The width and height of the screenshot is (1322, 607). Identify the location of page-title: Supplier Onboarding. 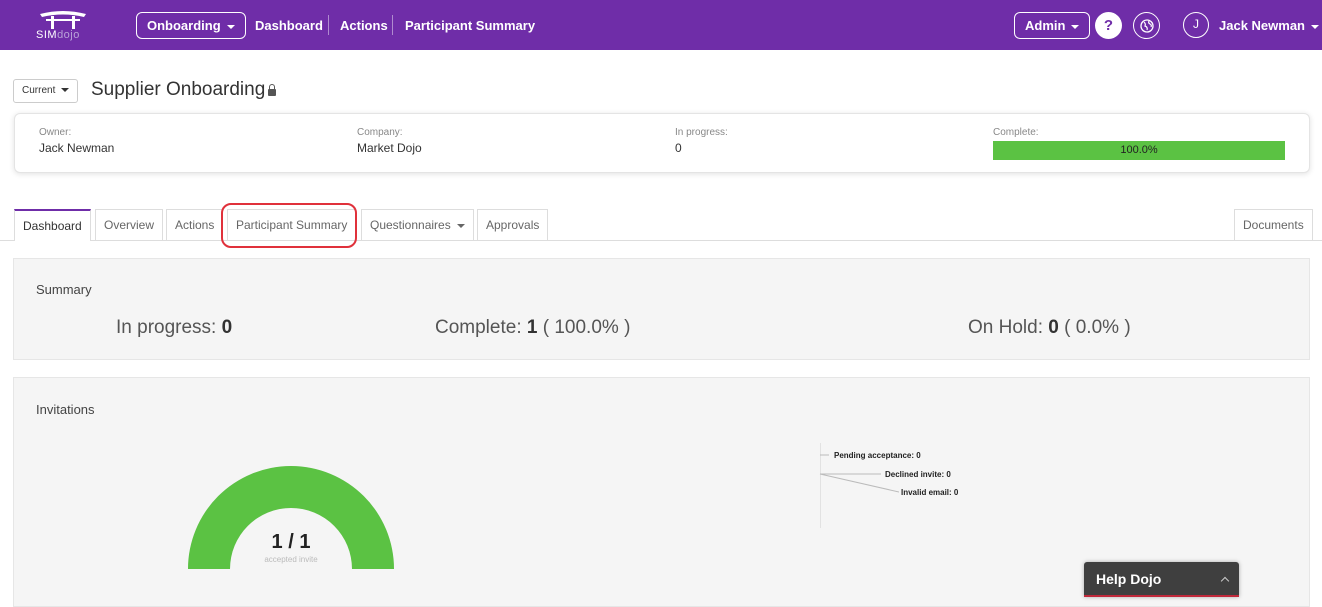
(184, 90).